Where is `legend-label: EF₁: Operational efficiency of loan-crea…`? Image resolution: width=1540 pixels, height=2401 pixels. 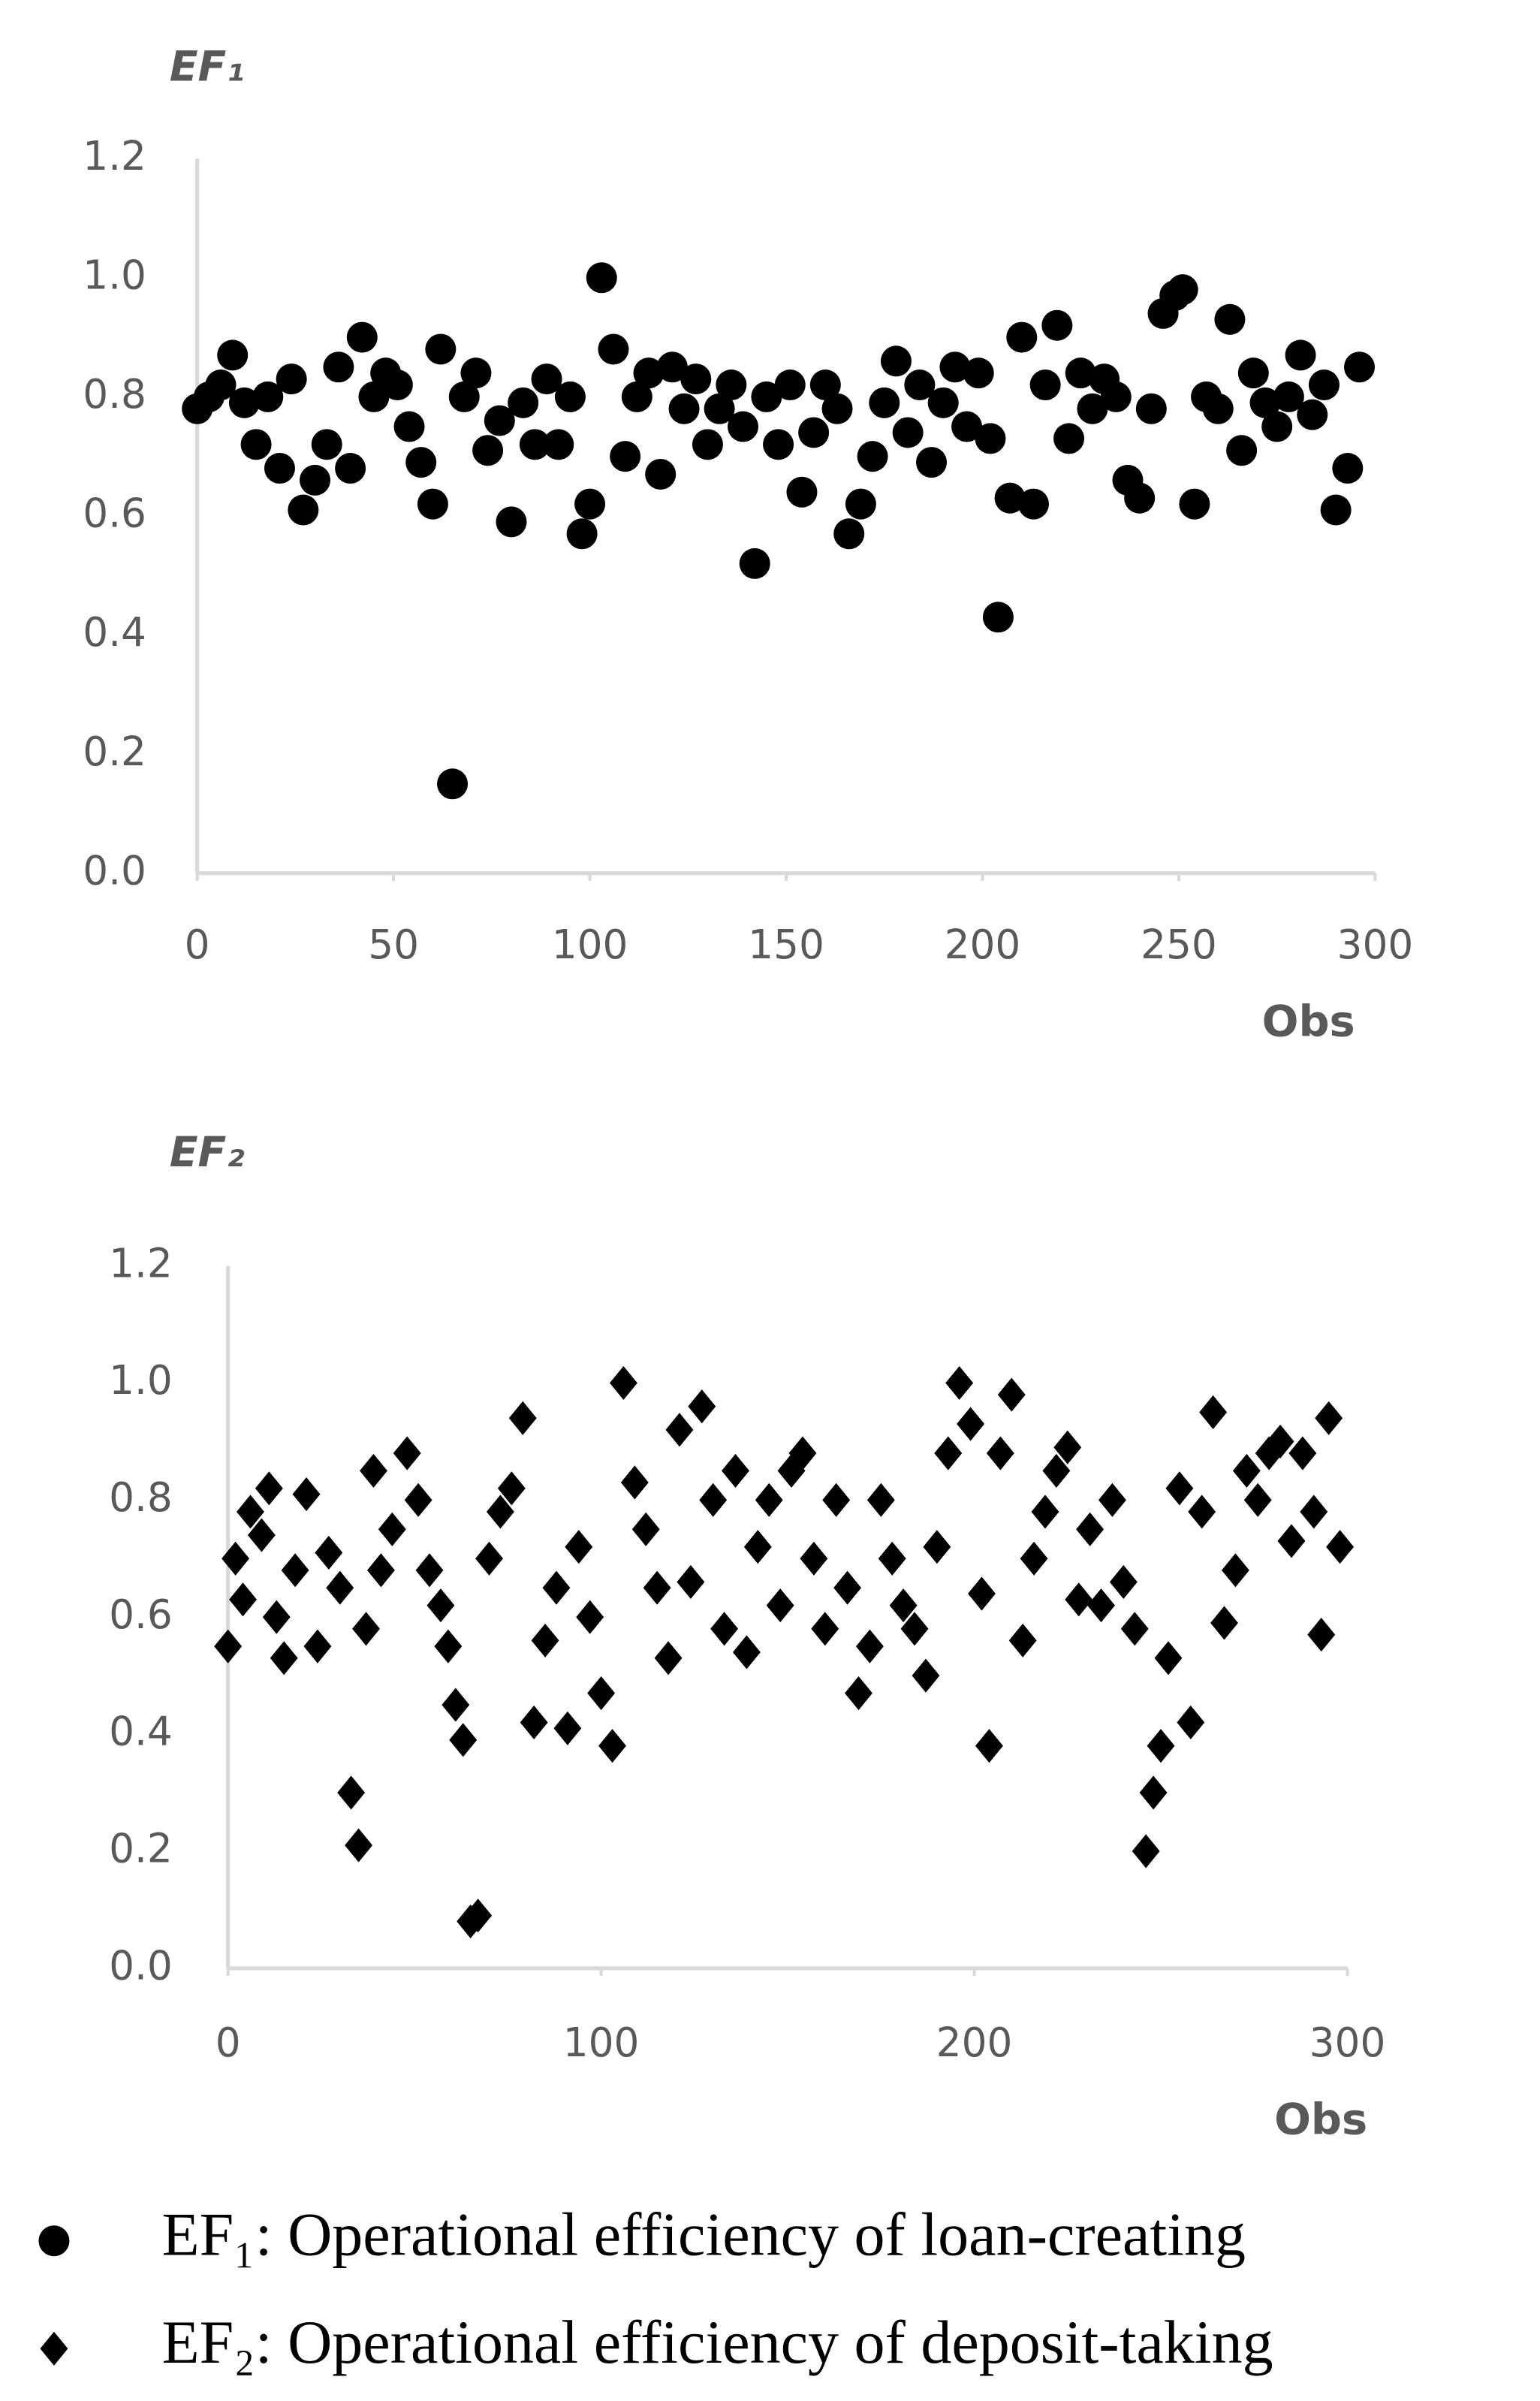
legend-label: EF₁: Operational efficiency of loan-crea… is located at coordinates (703, 2234).